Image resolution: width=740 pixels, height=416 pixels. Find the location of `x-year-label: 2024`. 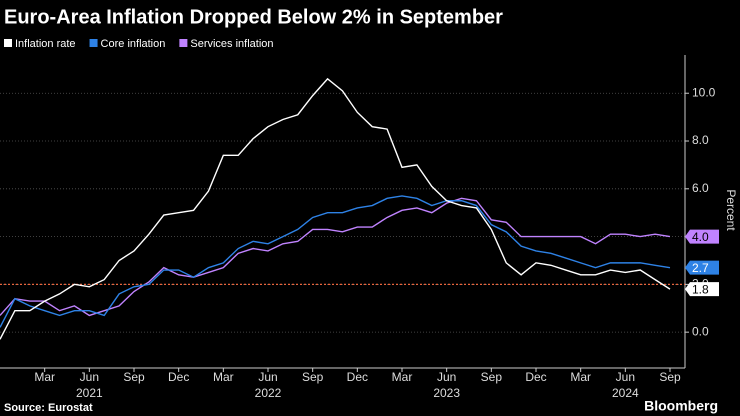

x-year-label: 2024 is located at coordinates (625, 393).